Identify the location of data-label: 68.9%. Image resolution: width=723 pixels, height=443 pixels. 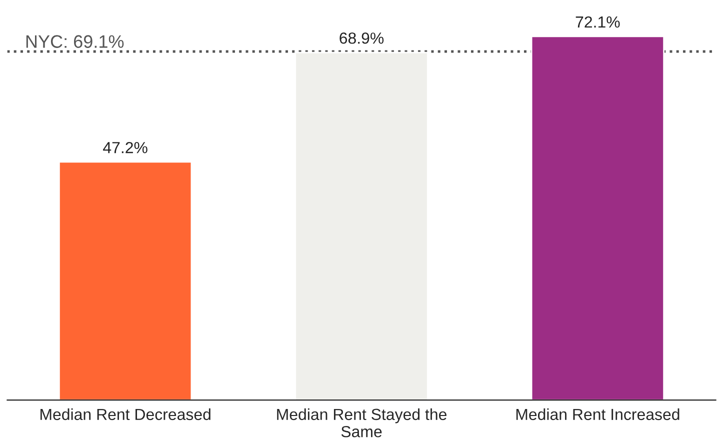
(362, 38).